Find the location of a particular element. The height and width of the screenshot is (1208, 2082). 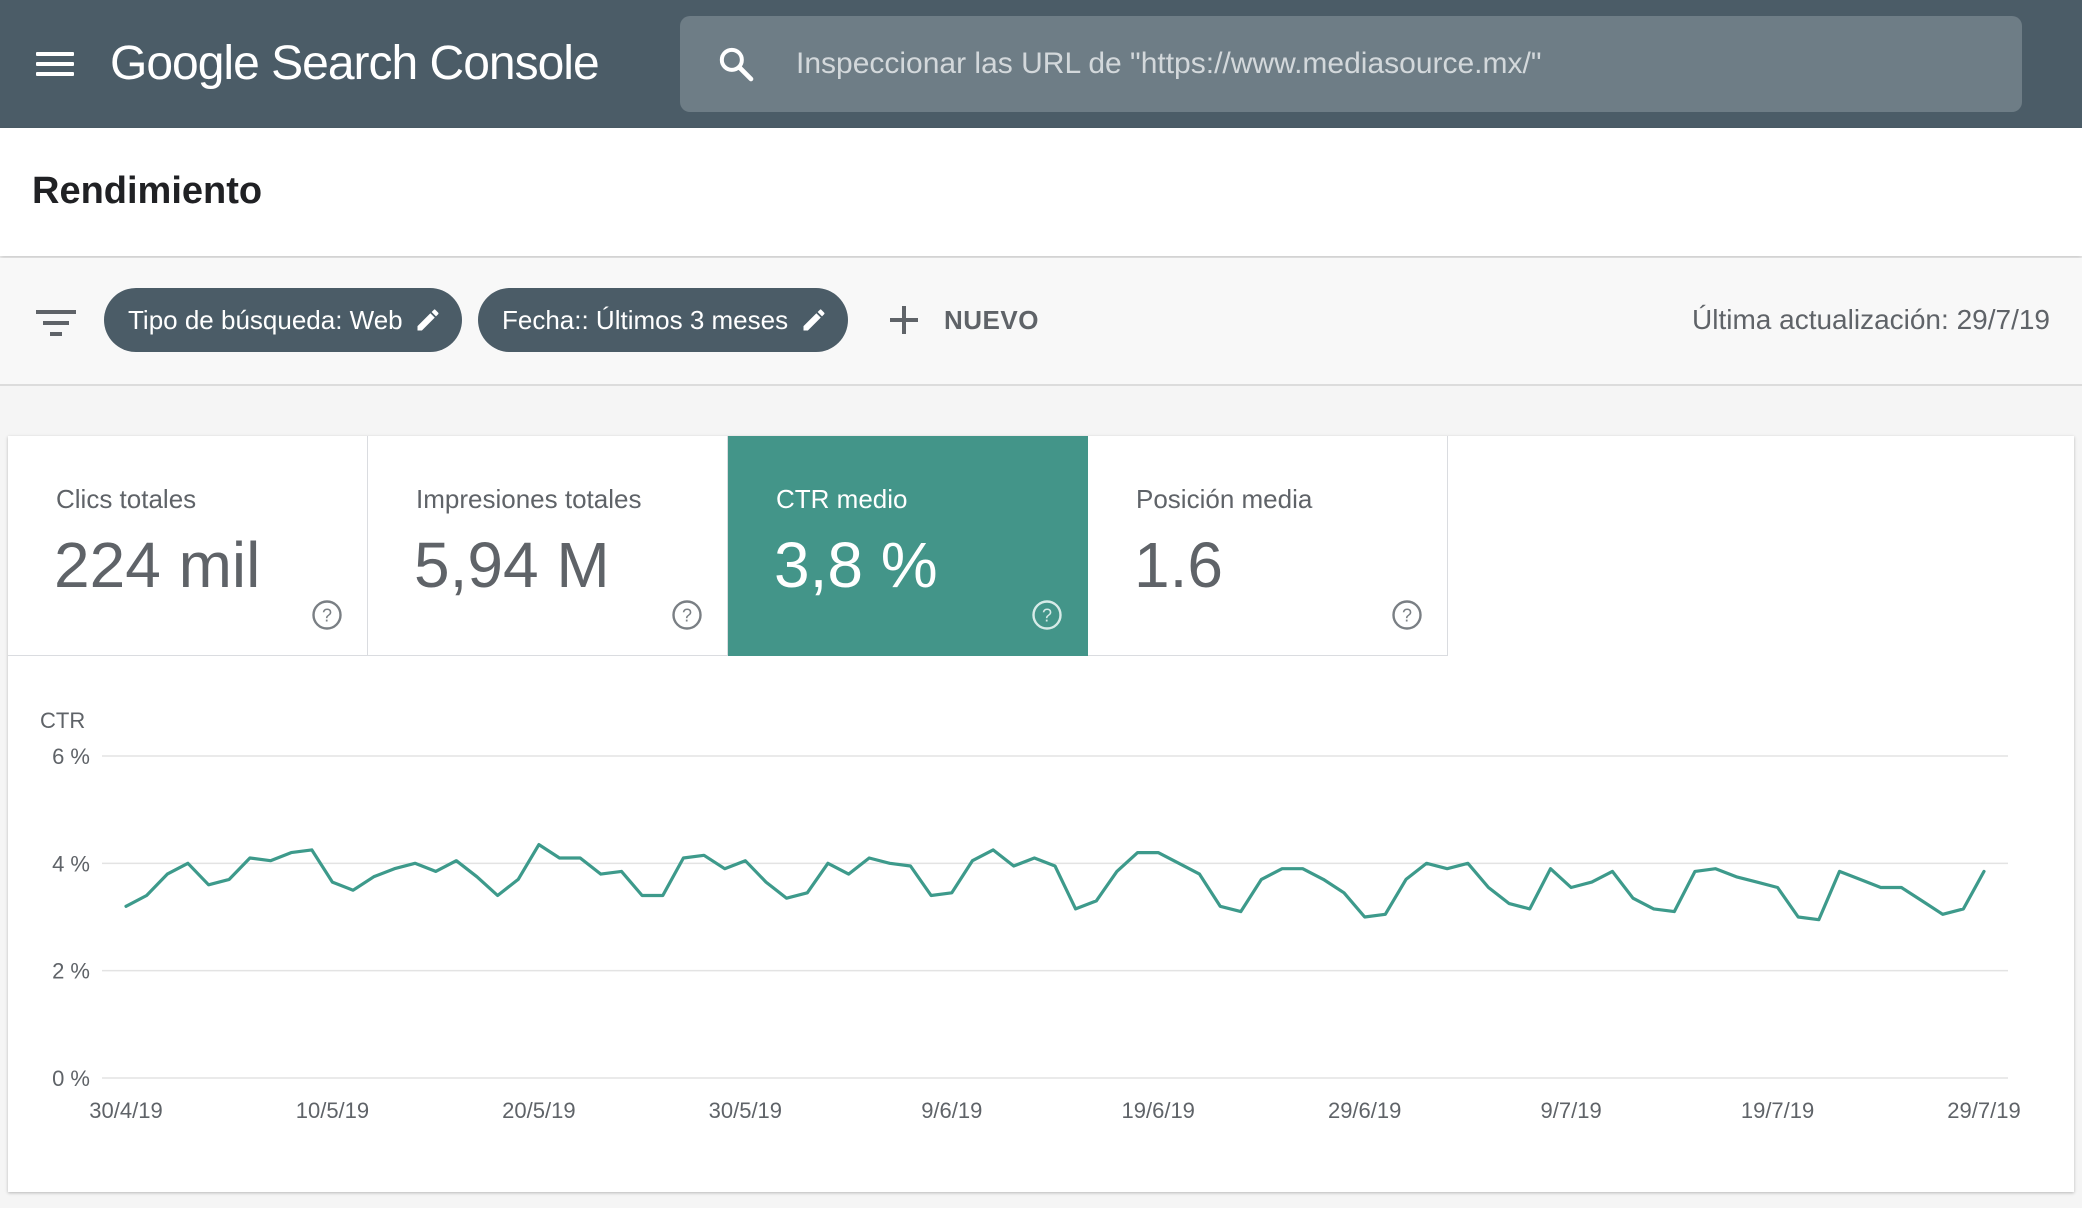

metric-total-impressions: Impresiones totales 5,94 M ? is located at coordinates (548, 546).